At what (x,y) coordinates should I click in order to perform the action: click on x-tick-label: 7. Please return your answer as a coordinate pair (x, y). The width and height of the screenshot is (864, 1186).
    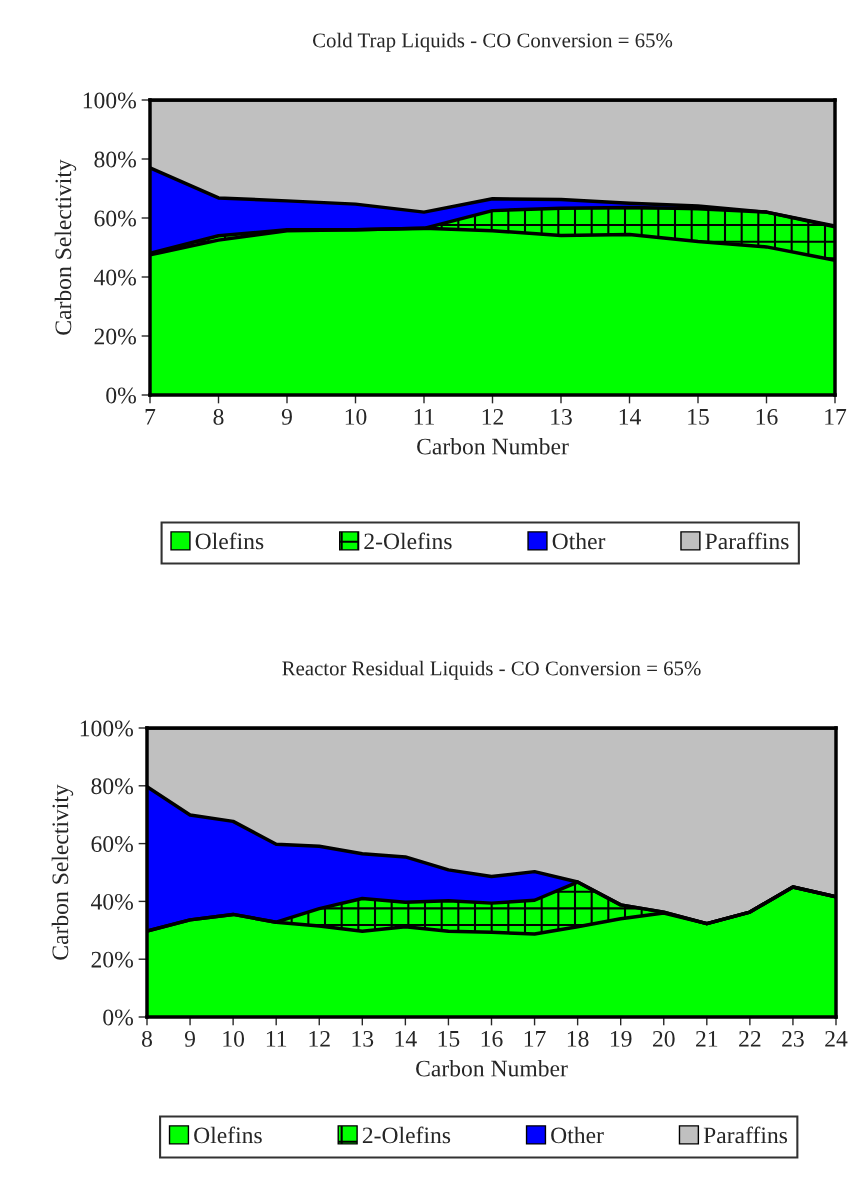
    Looking at the image, I should click on (150, 417).